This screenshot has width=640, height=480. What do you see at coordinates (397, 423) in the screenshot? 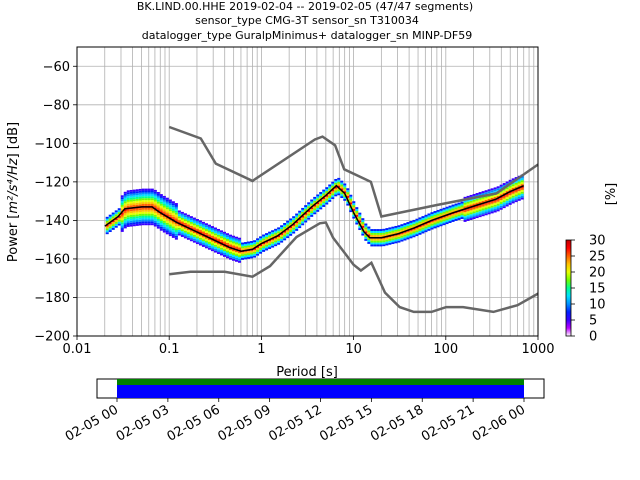
I see `coverage-tick-label: 02-05 18` at bounding box center [397, 423].